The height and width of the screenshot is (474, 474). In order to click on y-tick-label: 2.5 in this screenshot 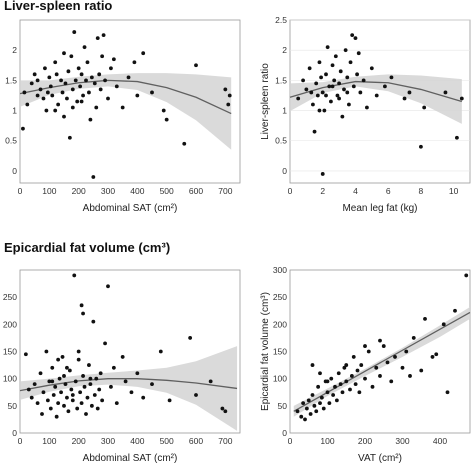, I will do `click(281, 20)`.